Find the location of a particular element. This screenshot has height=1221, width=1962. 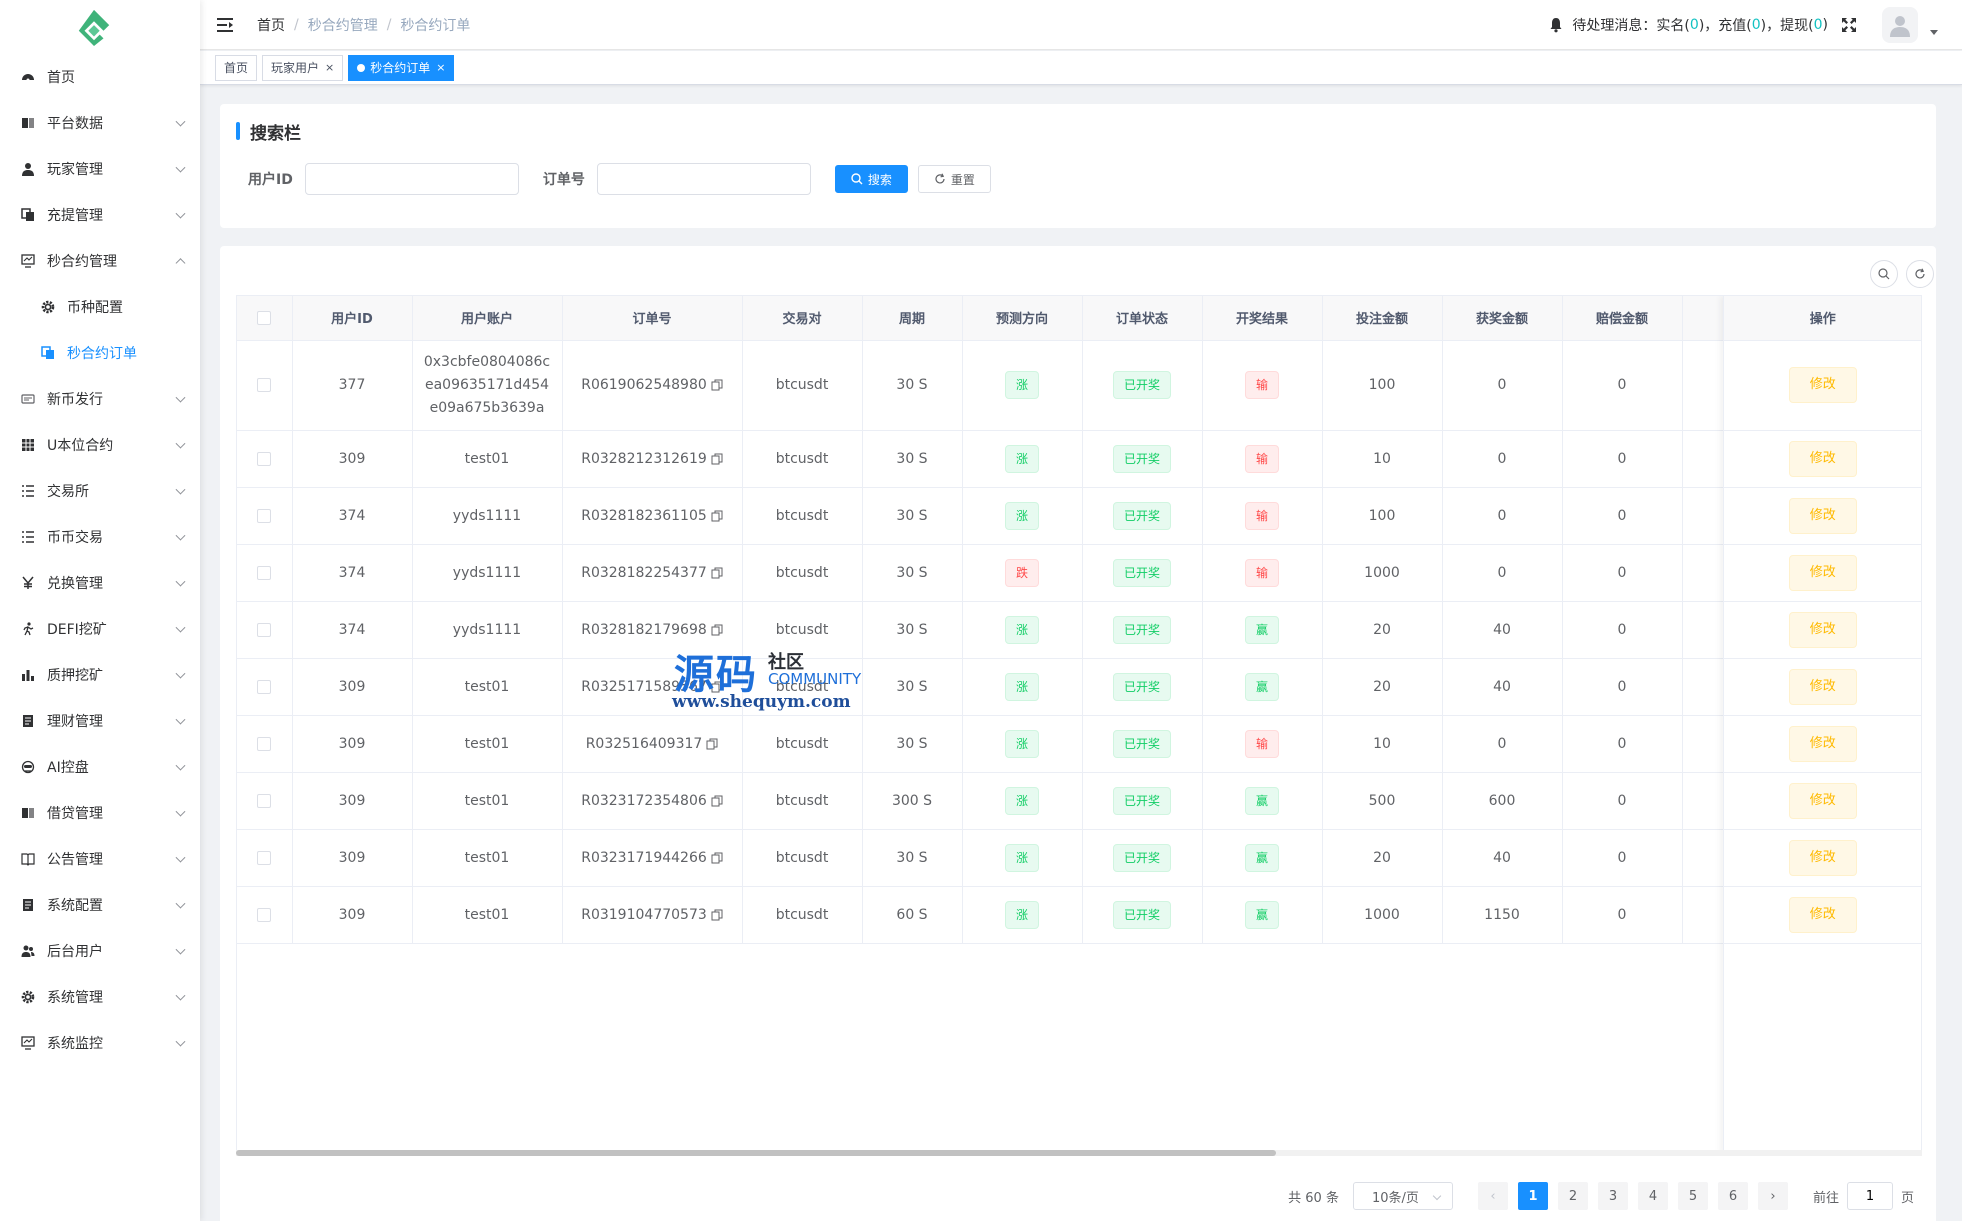

horizontal-scrollbar is located at coordinates (1079, 1153).